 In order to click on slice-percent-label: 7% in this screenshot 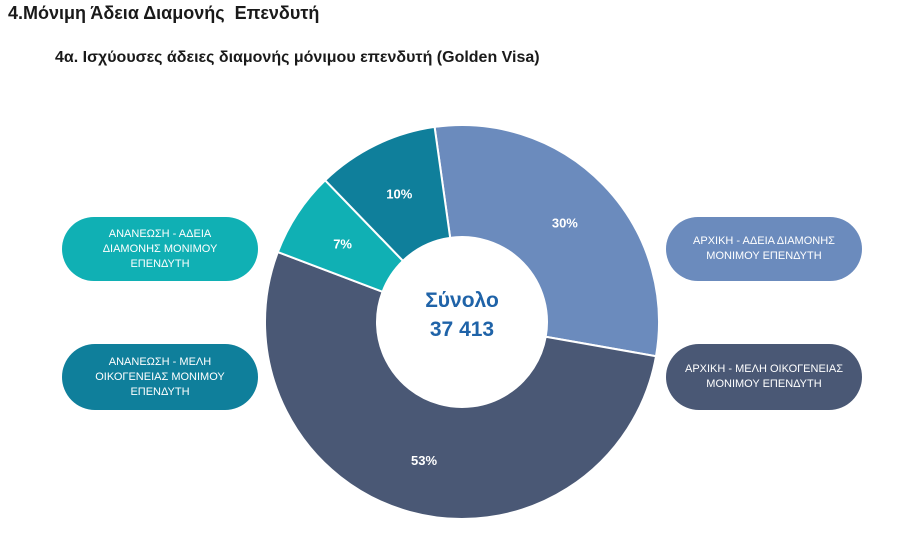, I will do `click(342, 243)`.